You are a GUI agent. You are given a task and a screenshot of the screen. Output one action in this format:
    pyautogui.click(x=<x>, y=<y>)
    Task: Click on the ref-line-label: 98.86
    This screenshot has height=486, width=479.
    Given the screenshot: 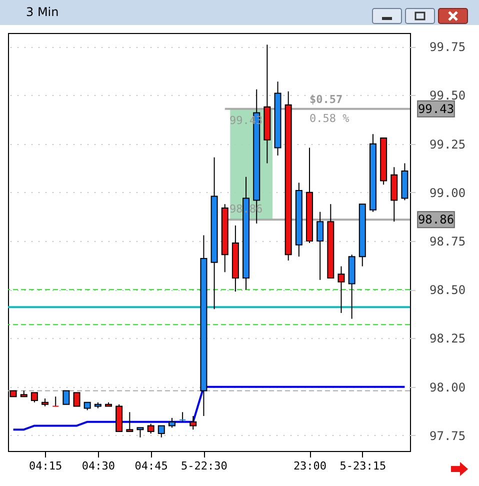 What is the action you would take?
    pyautogui.click(x=436, y=219)
    